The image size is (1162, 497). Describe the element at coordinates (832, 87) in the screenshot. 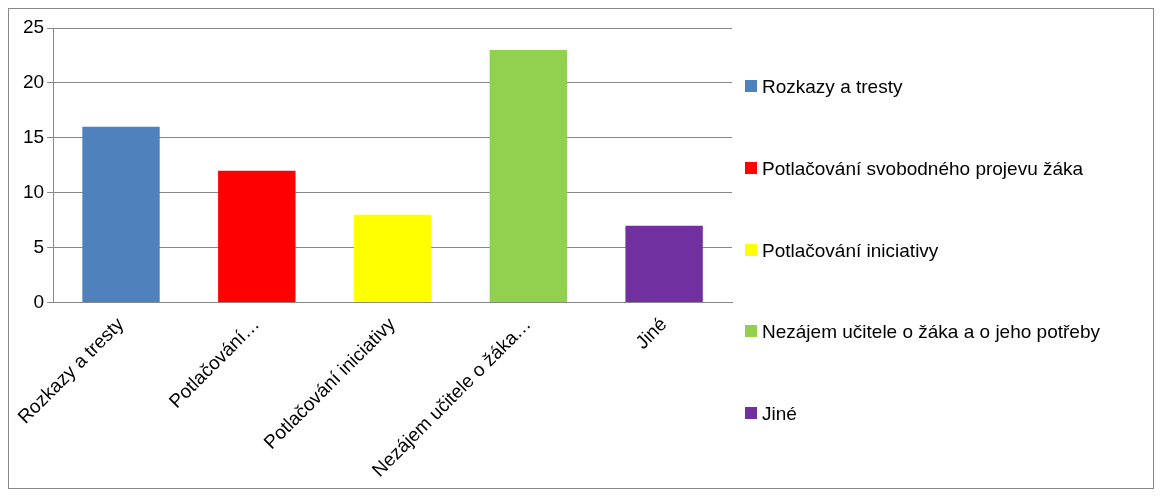

I see `legend-label: Rozkazy a tresty` at that location.